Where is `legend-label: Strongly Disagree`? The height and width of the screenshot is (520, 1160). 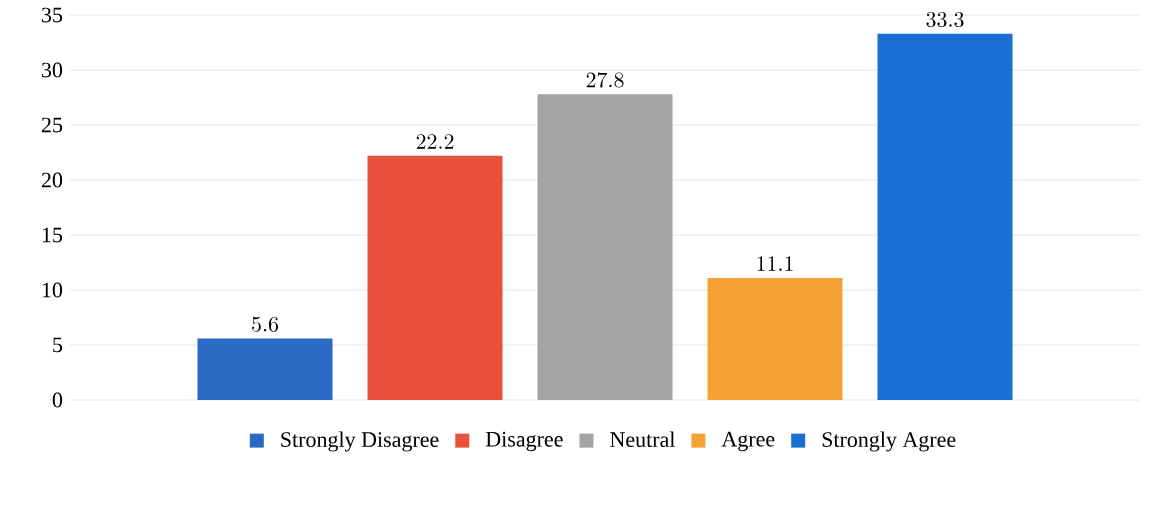 legend-label: Strongly Disagree is located at coordinates (360, 441).